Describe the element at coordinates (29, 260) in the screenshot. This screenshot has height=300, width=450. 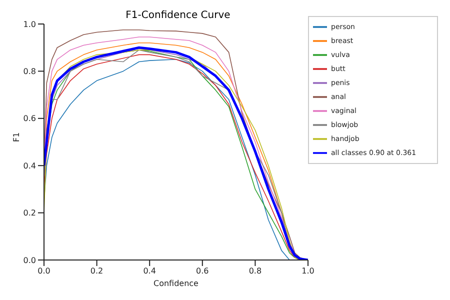
I see `y-tick-label: 0.0` at that location.